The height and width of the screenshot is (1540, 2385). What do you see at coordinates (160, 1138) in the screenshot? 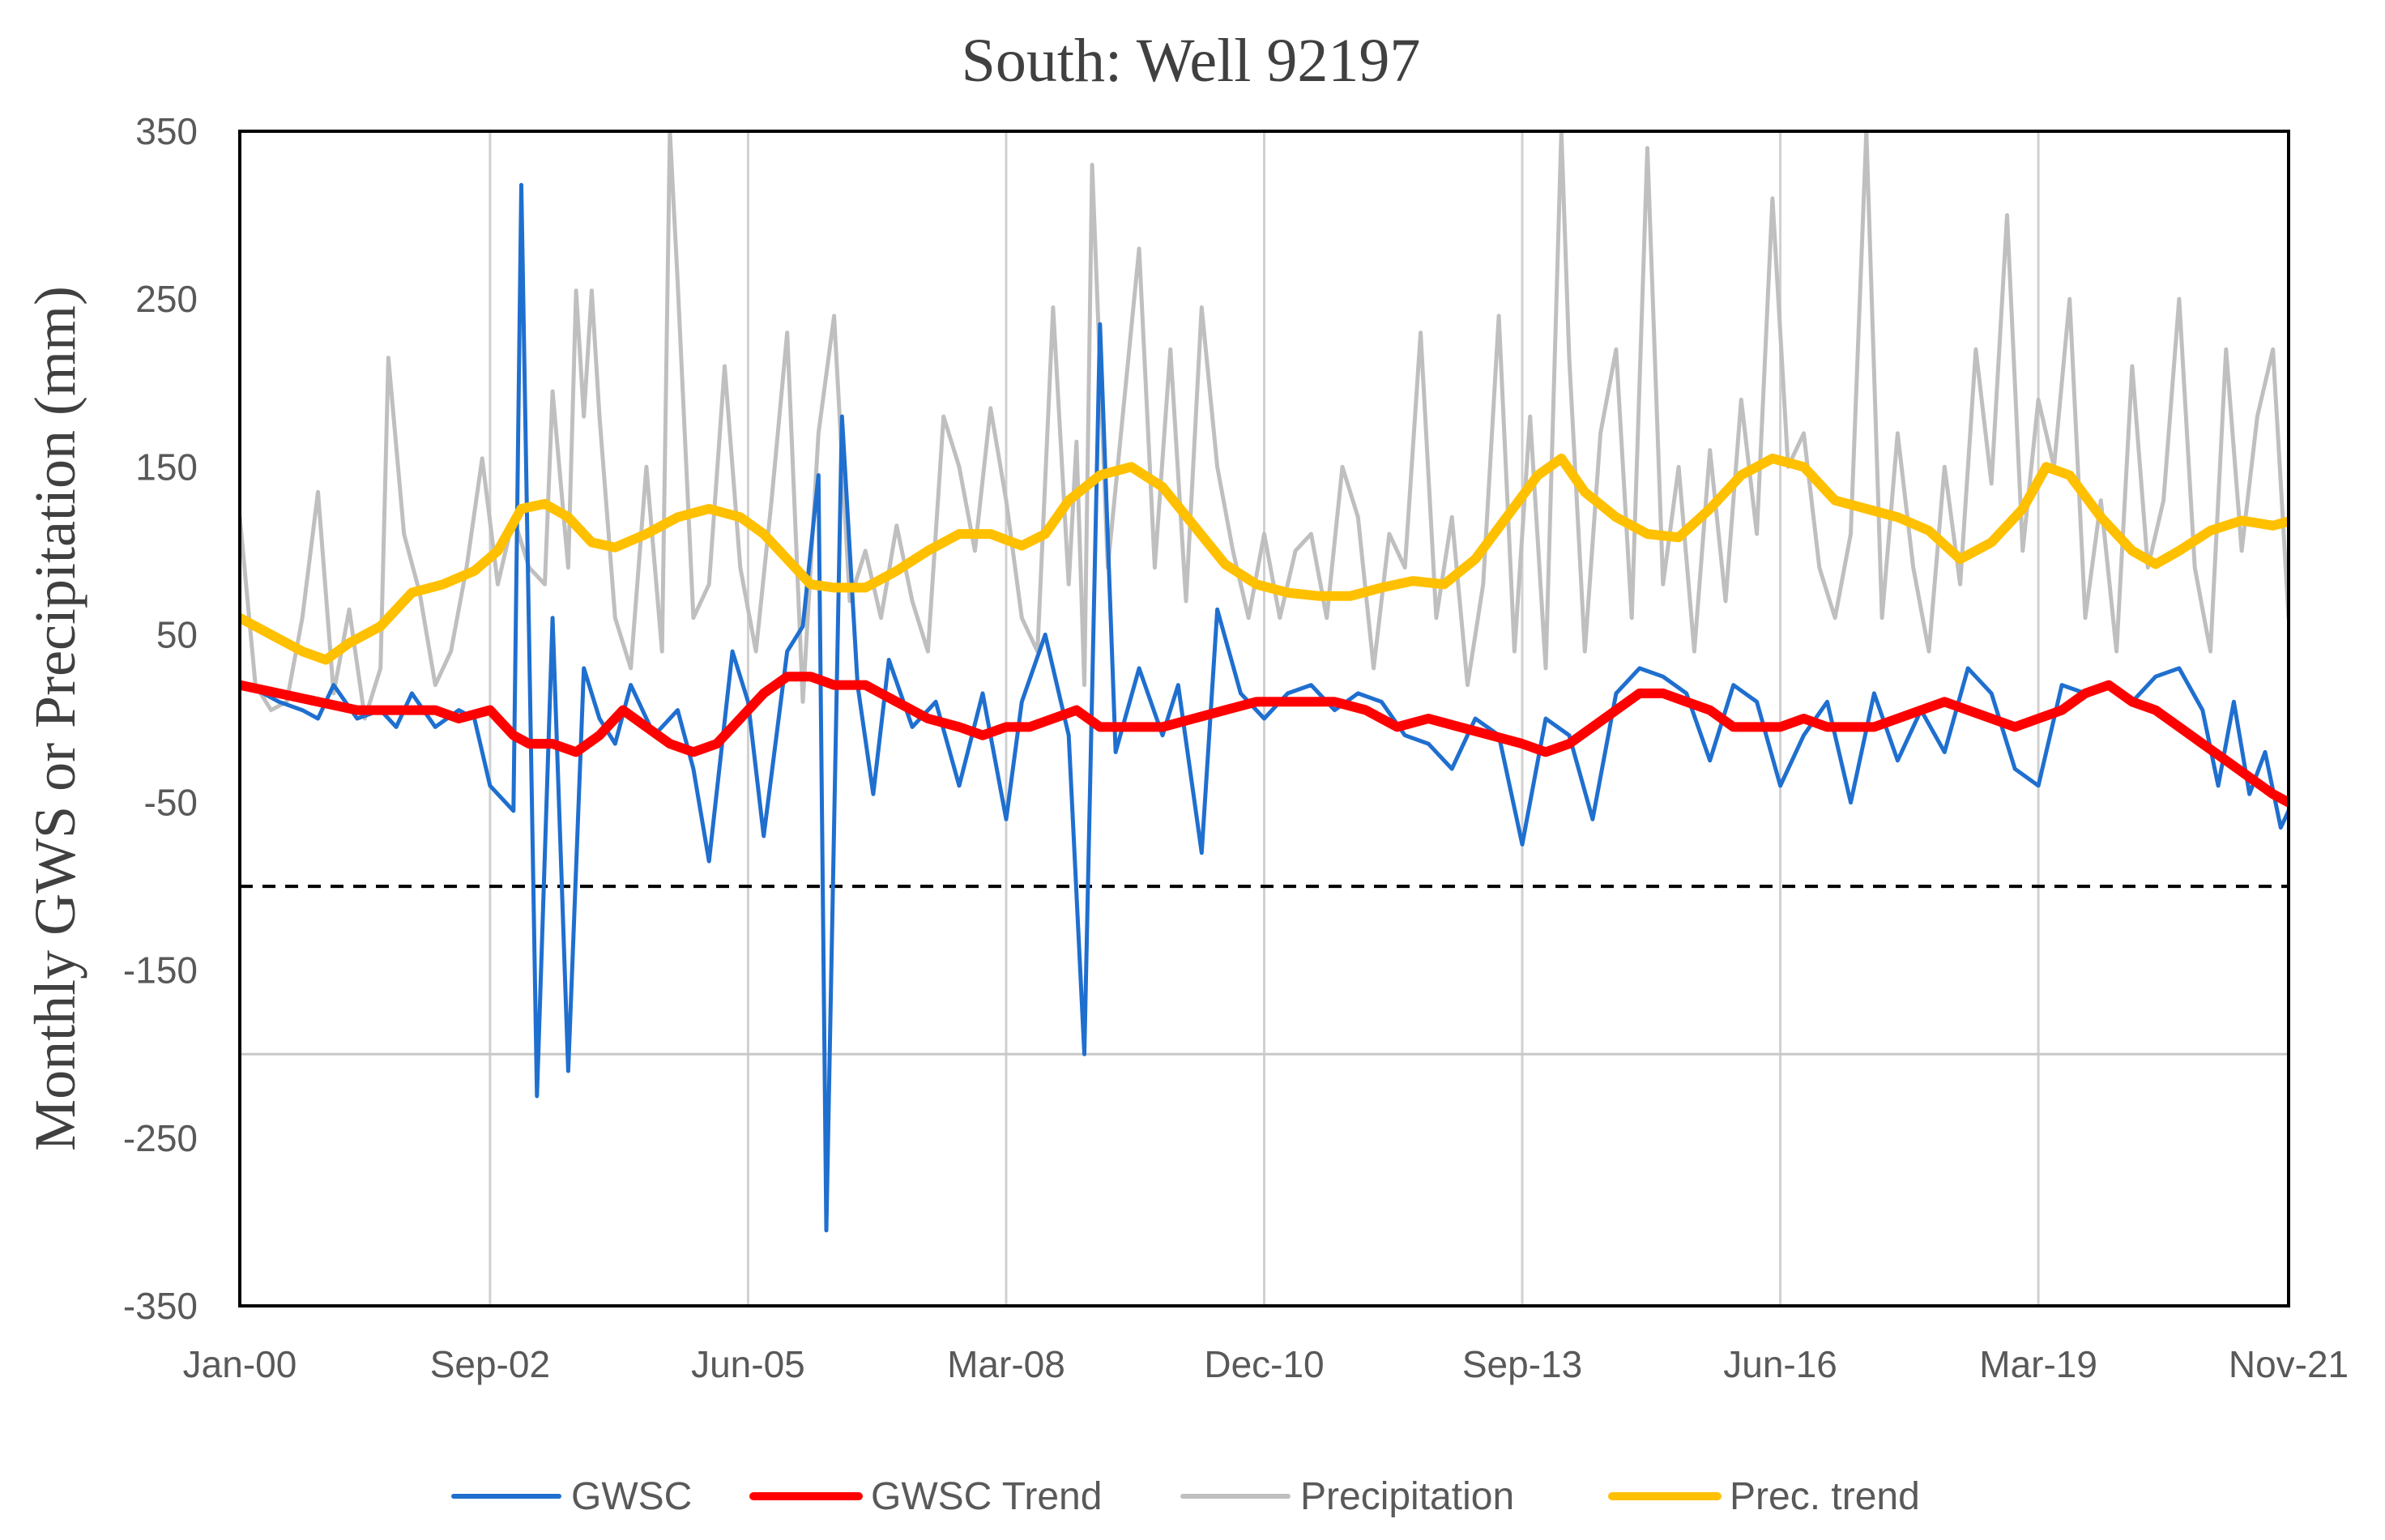
I see `y-tick-label: -250` at bounding box center [160, 1138].